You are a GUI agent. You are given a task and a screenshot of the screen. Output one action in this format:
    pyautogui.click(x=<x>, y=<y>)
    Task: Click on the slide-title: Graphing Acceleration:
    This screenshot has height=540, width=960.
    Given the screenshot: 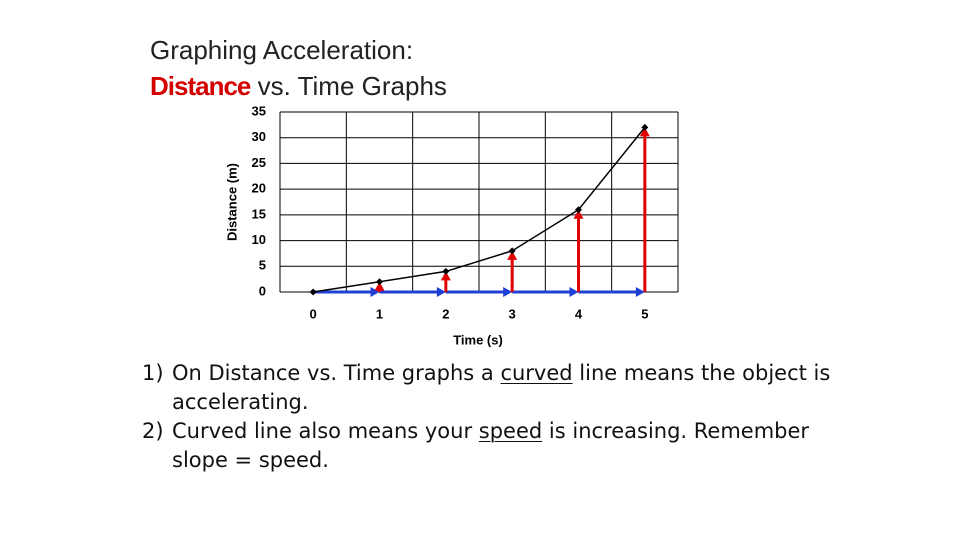 What is the action you would take?
    pyautogui.click(x=282, y=50)
    